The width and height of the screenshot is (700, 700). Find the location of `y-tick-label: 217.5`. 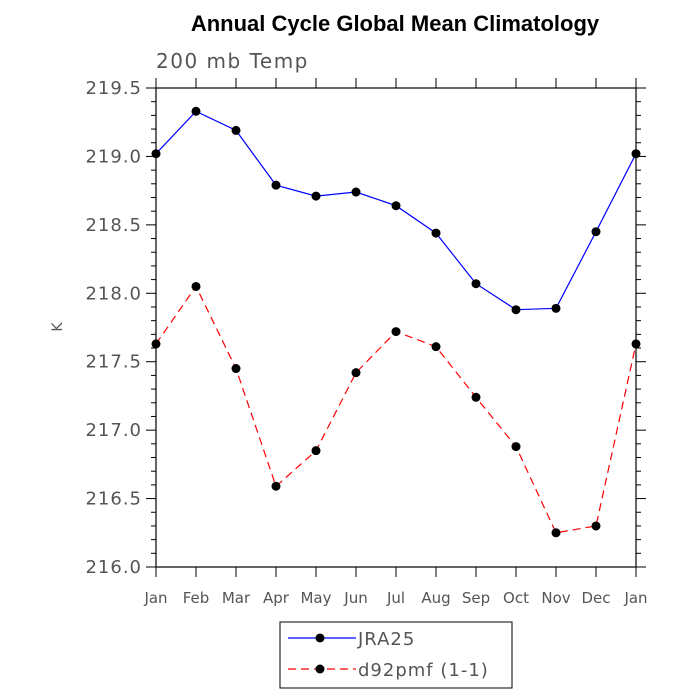

y-tick-label: 217.5 is located at coordinates (113, 362).